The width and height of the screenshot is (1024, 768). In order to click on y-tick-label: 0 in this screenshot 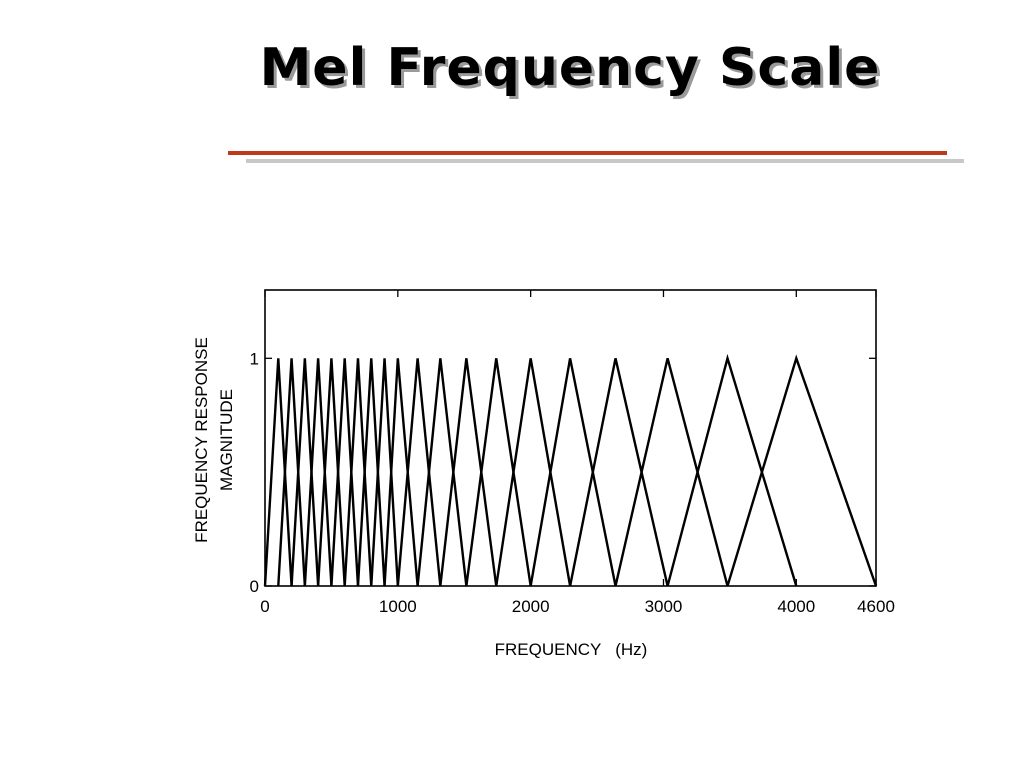, I will do `click(254, 586)`.